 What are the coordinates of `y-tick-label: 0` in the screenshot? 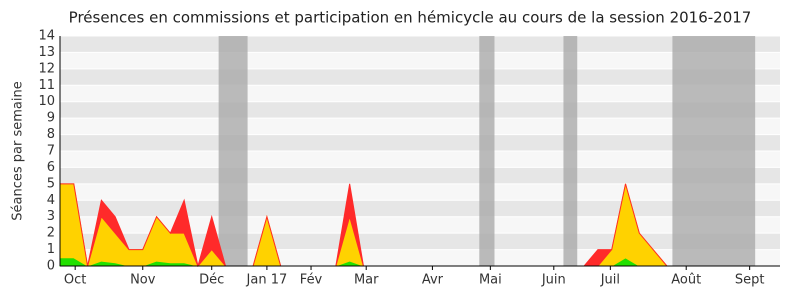 It's located at (51, 266).